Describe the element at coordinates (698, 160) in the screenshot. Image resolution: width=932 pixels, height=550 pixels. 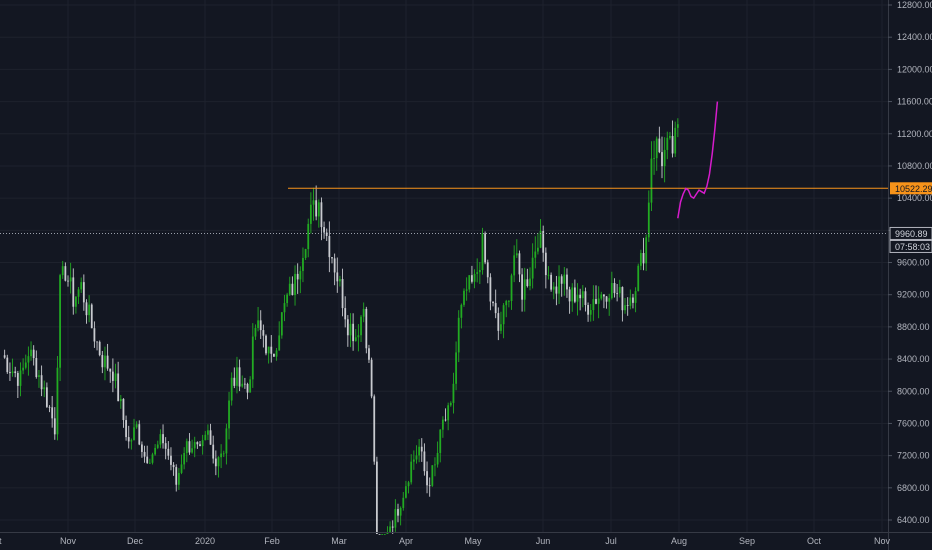
I see `projection-path` at that location.